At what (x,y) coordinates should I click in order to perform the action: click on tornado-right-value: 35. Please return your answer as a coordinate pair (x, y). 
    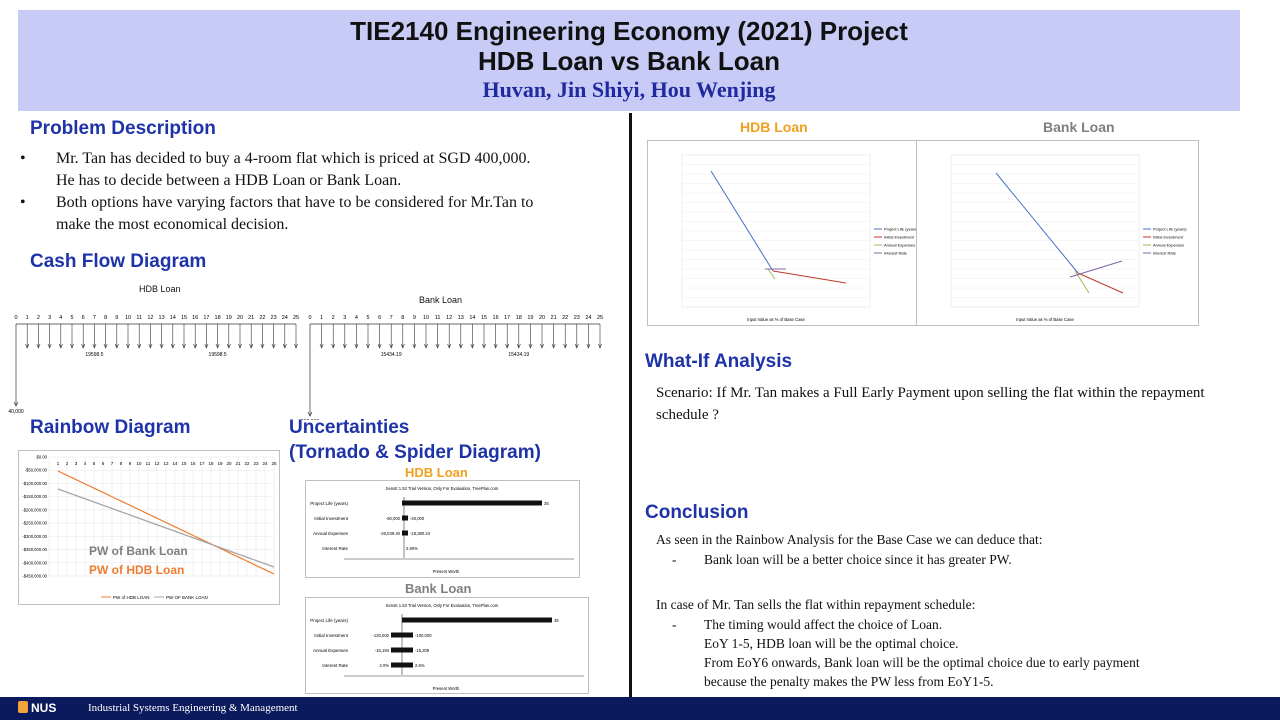
    Looking at the image, I should click on (556, 620).